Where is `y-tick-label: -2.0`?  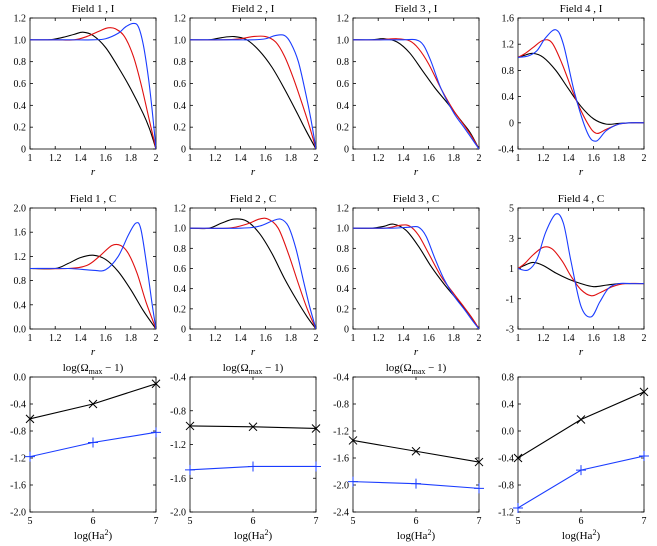
y-tick-label: -2.0 is located at coordinates (178, 513).